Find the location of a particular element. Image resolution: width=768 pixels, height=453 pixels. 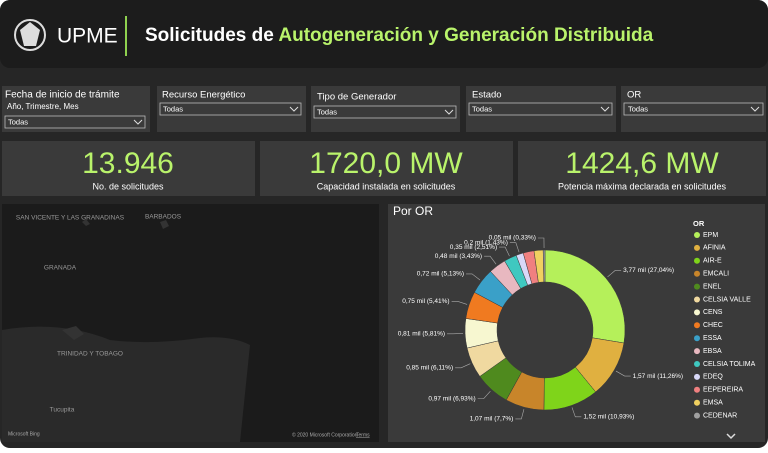

data-label: 0,75 mil (5,41%) is located at coordinates (425, 301).